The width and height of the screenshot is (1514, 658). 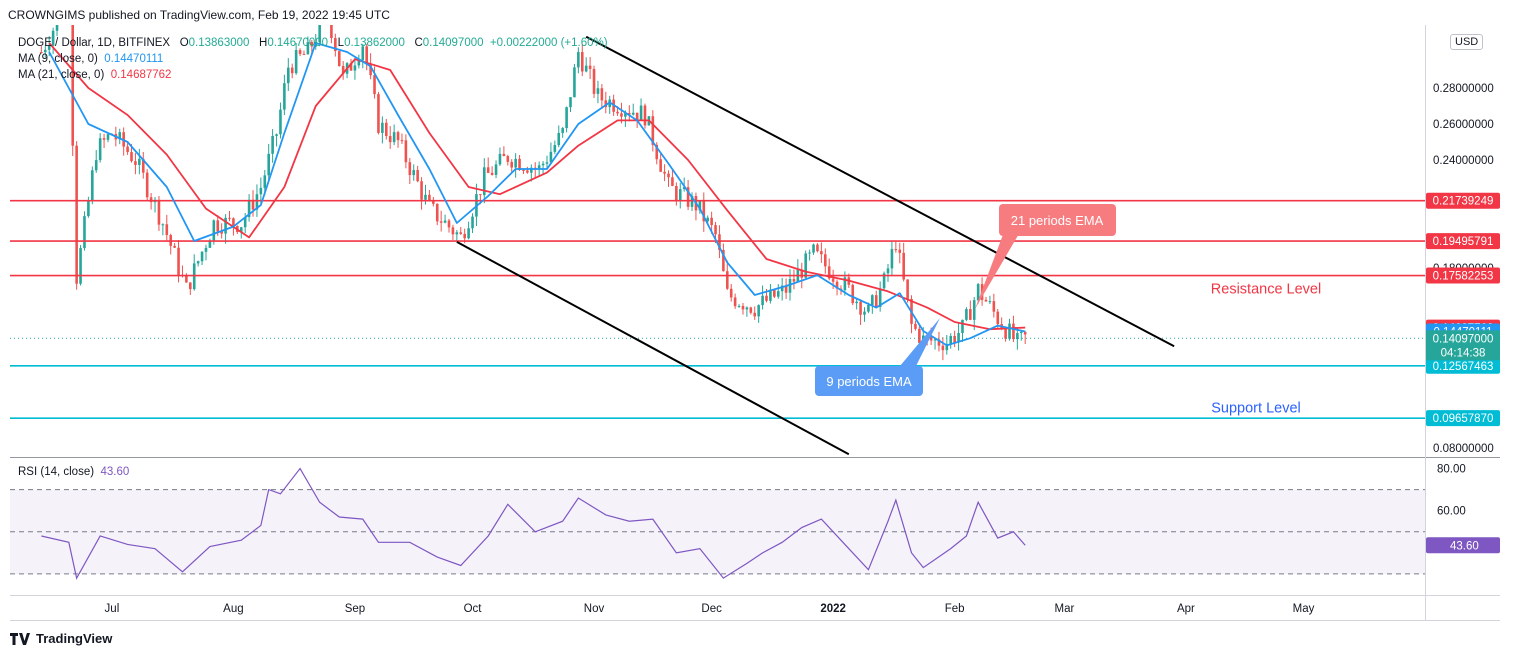 What do you see at coordinates (90, 59) in the screenshot?
I see `ma9-legend: MA (9, close, 0) 0.14470111` at bounding box center [90, 59].